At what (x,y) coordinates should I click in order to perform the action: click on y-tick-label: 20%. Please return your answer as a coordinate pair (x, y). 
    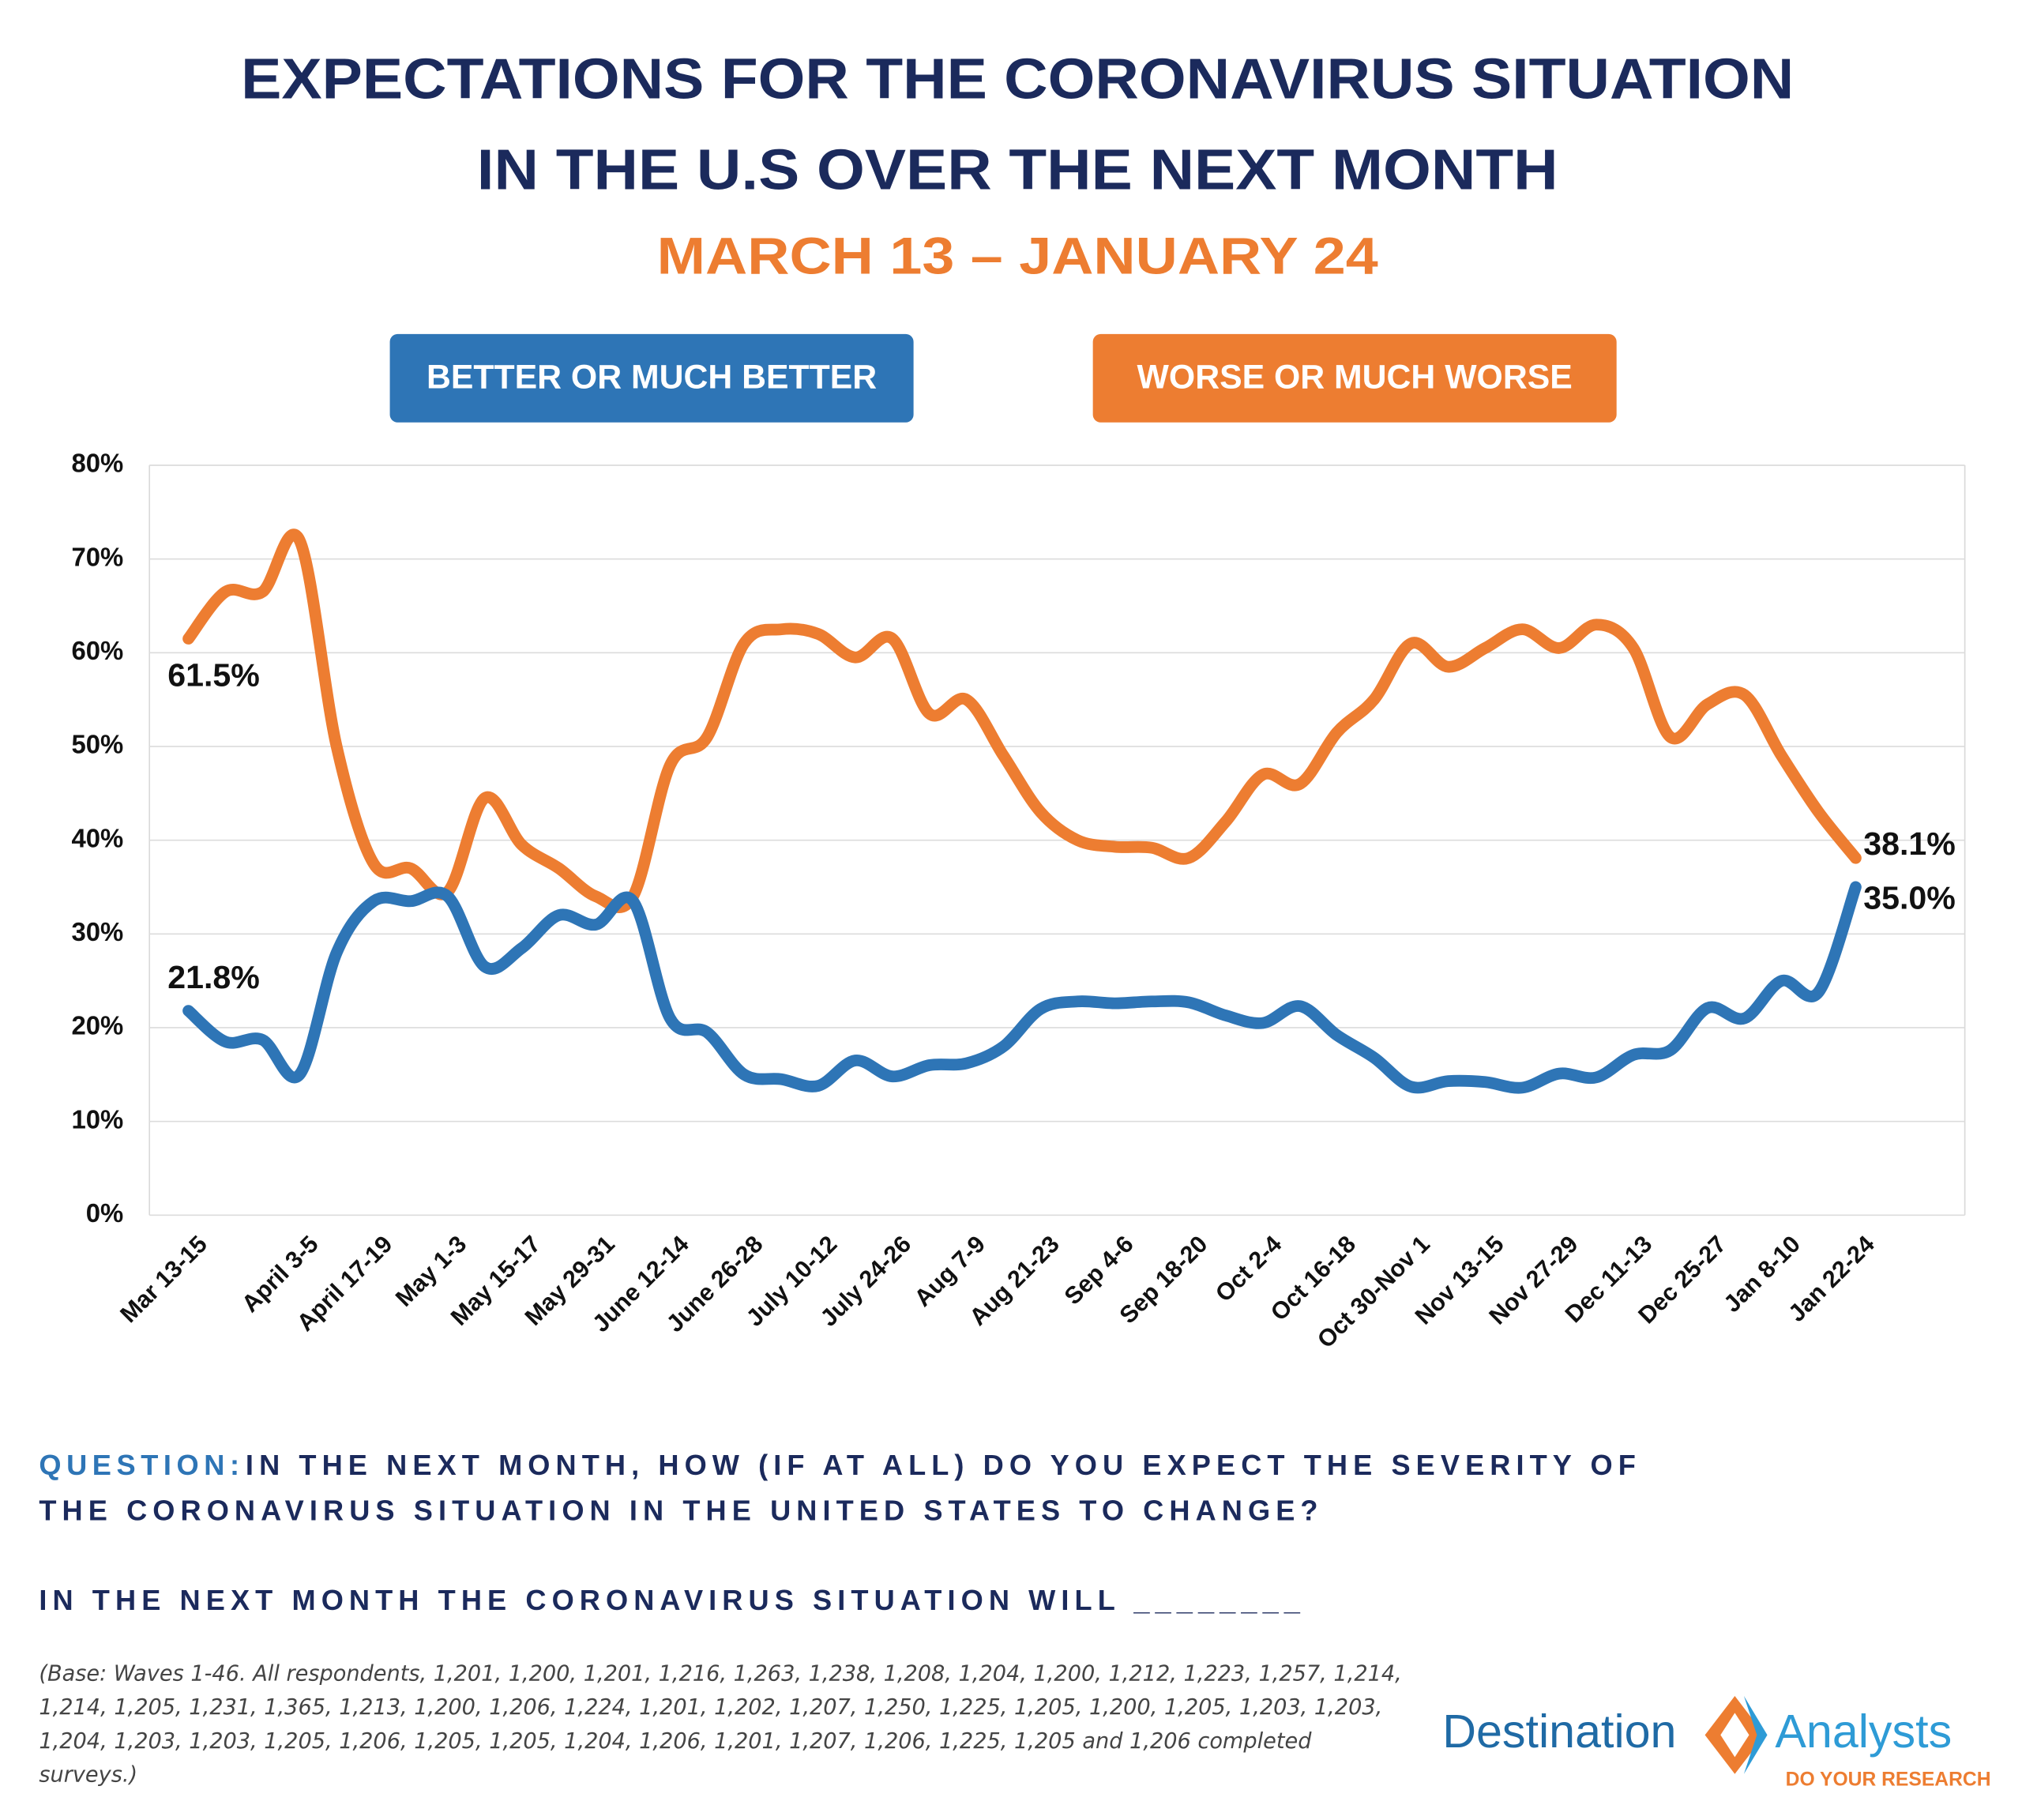
    Looking at the image, I should click on (97, 1025).